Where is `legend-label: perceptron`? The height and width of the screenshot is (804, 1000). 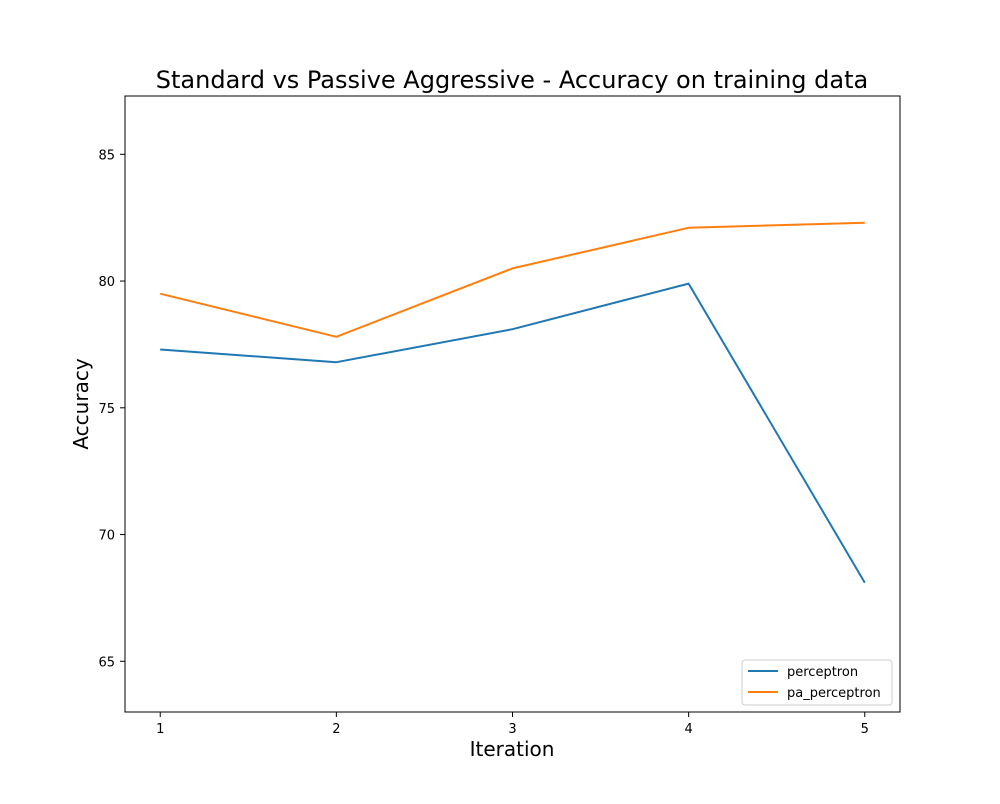
legend-label: perceptron is located at coordinates (822, 672).